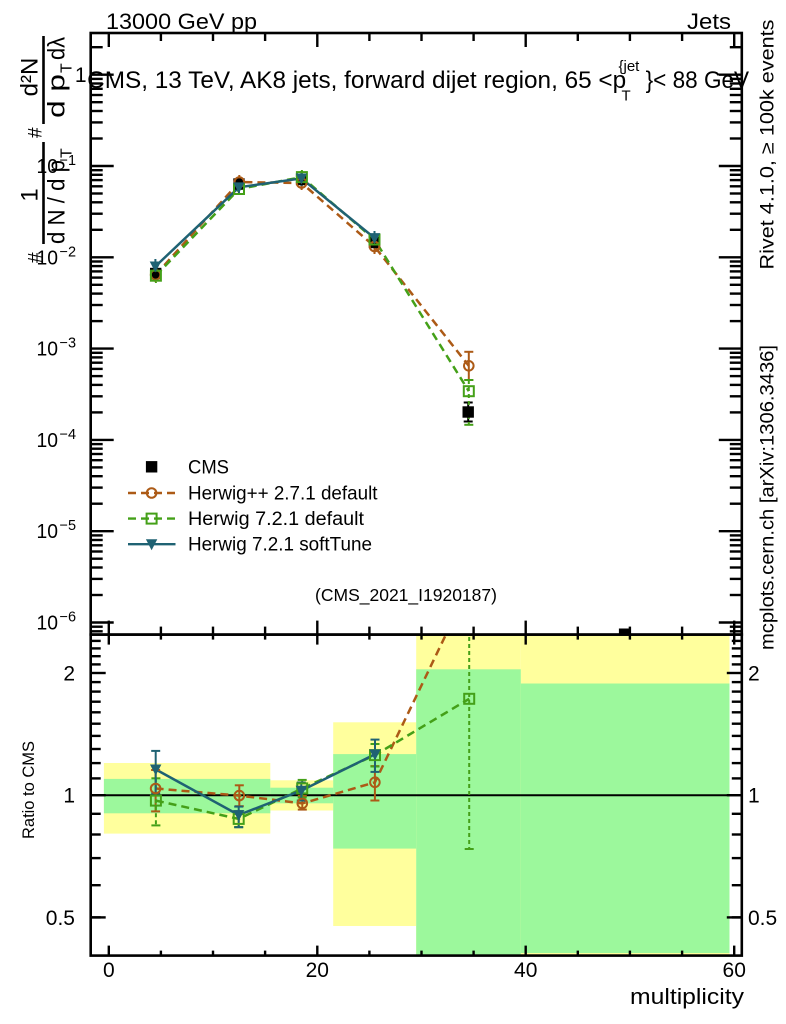  I want to click on svg-text: 0, so click(109, 970).